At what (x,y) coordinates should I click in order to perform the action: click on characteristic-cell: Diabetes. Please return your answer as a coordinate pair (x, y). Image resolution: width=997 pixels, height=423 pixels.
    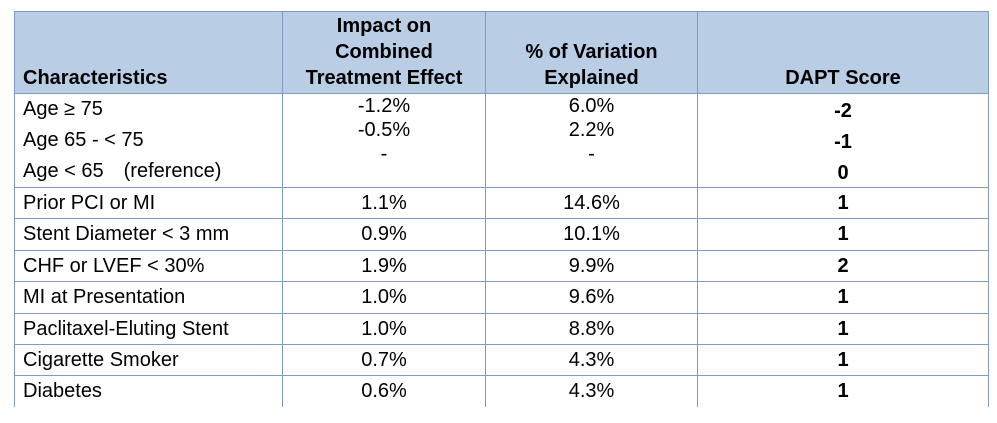
    Looking at the image, I should click on (148, 391).